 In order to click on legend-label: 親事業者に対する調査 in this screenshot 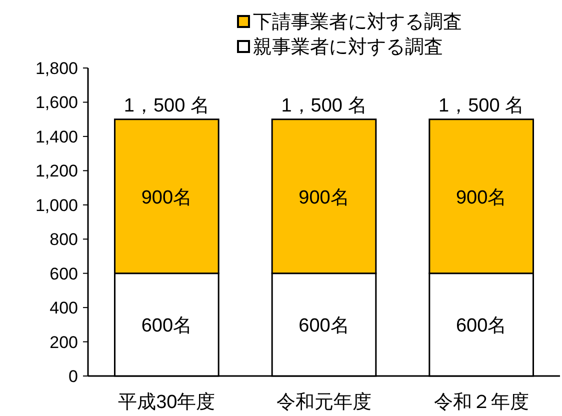, I will do `click(348, 47)`.